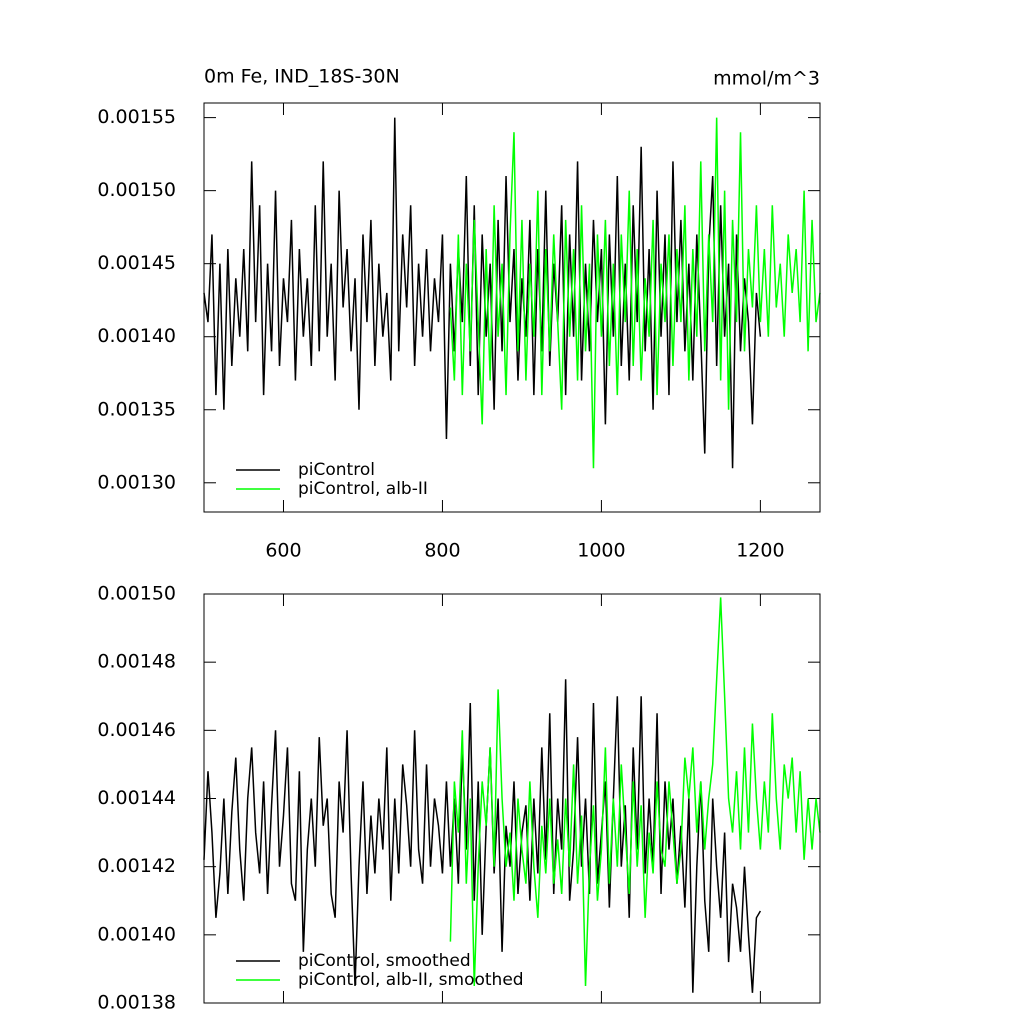 The image size is (1024, 1024). What do you see at coordinates (336, 470) in the screenshot?
I see `legend-label: piControl` at bounding box center [336, 470].